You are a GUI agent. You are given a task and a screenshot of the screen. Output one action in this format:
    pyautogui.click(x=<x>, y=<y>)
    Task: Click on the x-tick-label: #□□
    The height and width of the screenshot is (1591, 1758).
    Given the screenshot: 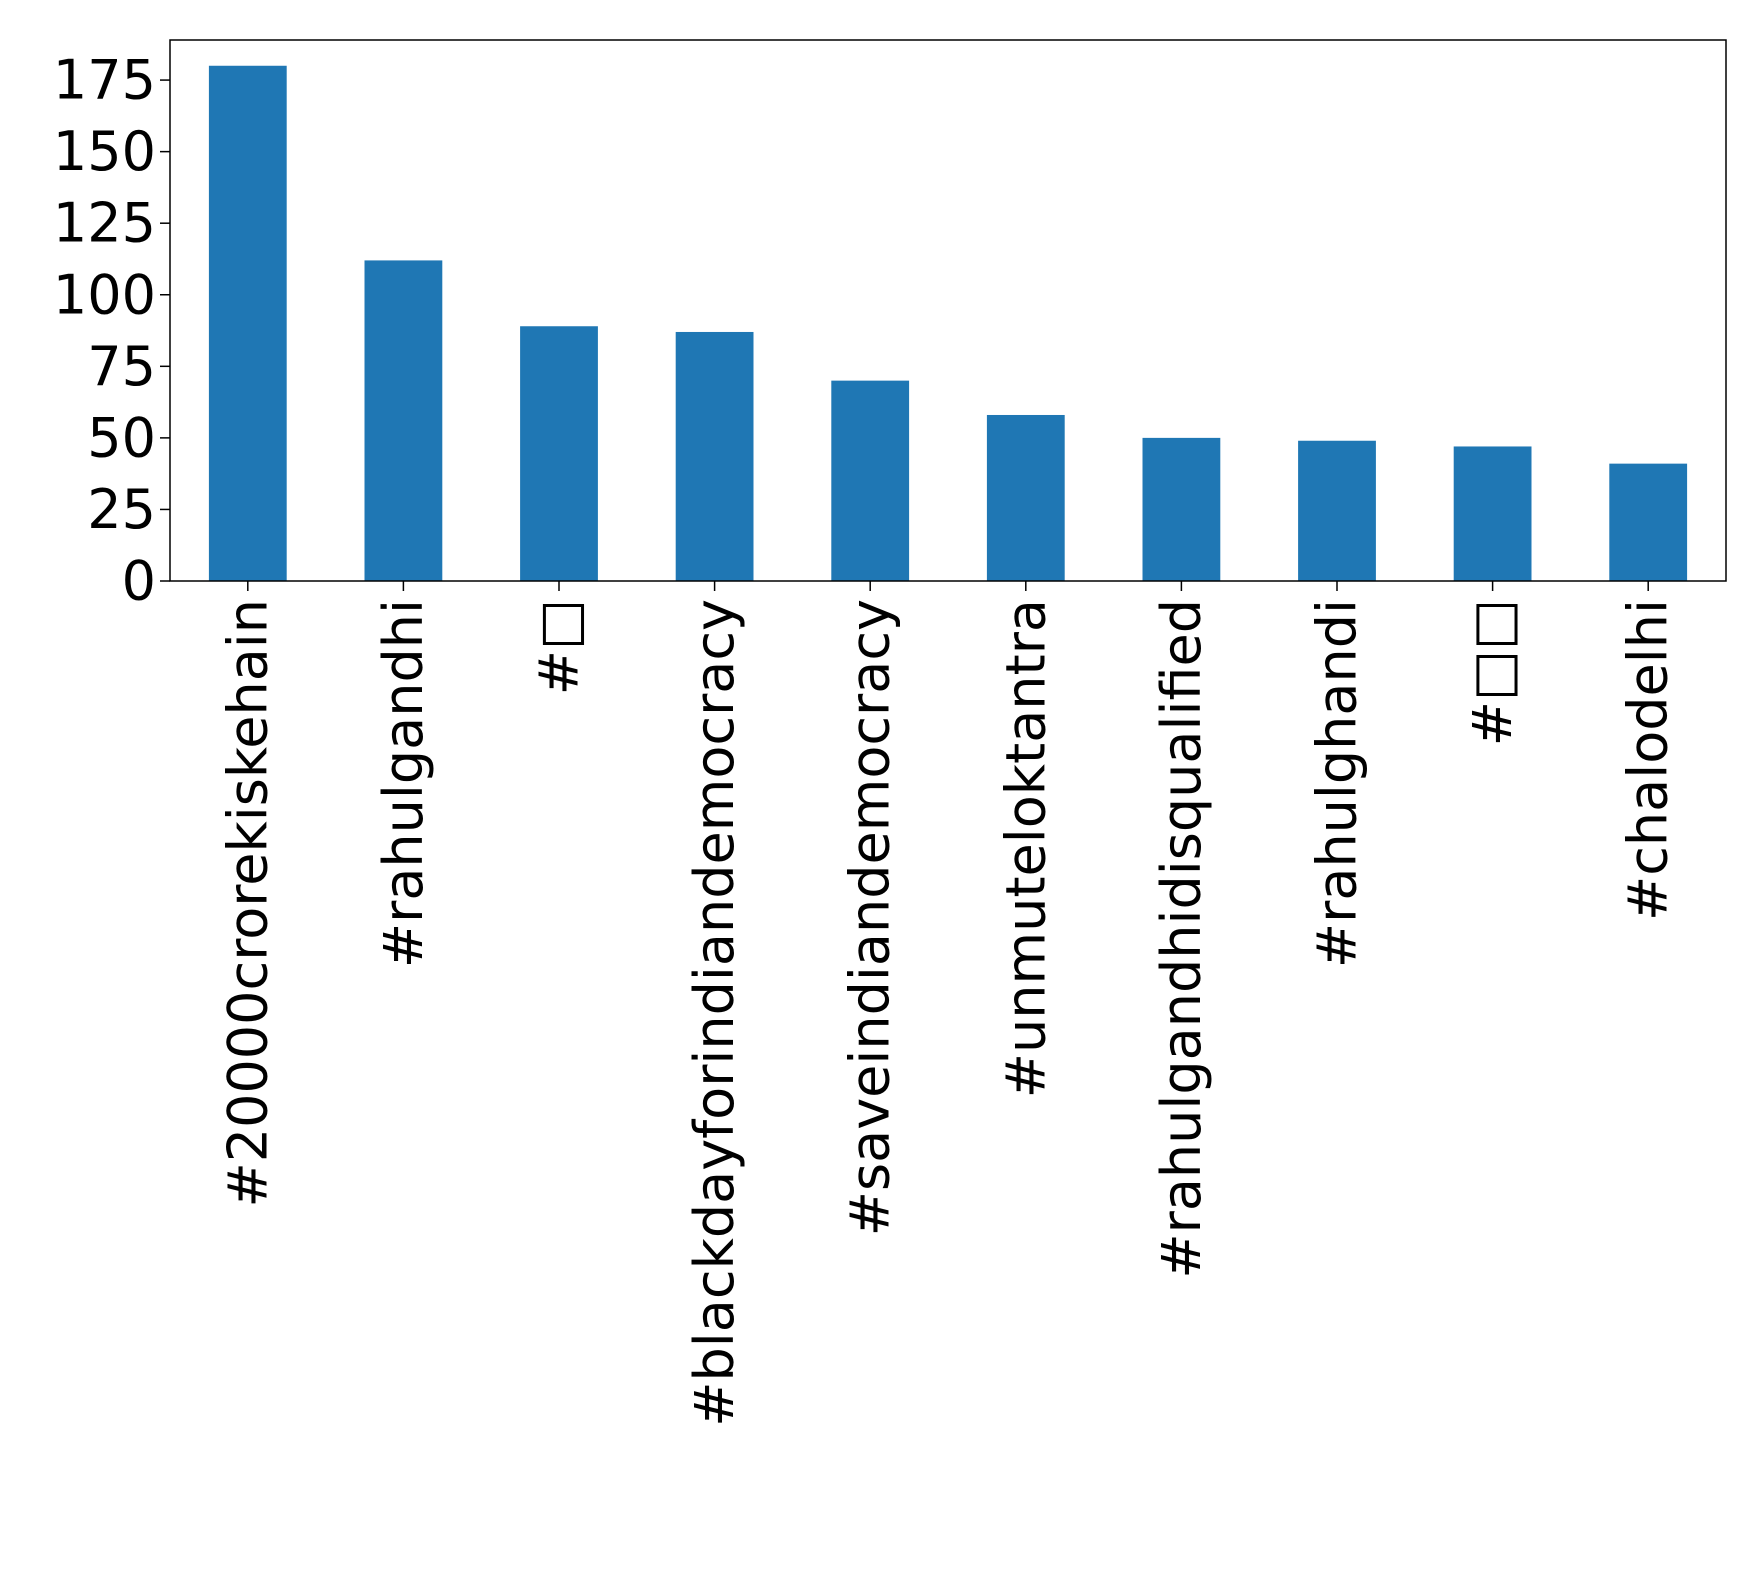 What is the action you would take?
    pyautogui.click(x=1492, y=672)
    